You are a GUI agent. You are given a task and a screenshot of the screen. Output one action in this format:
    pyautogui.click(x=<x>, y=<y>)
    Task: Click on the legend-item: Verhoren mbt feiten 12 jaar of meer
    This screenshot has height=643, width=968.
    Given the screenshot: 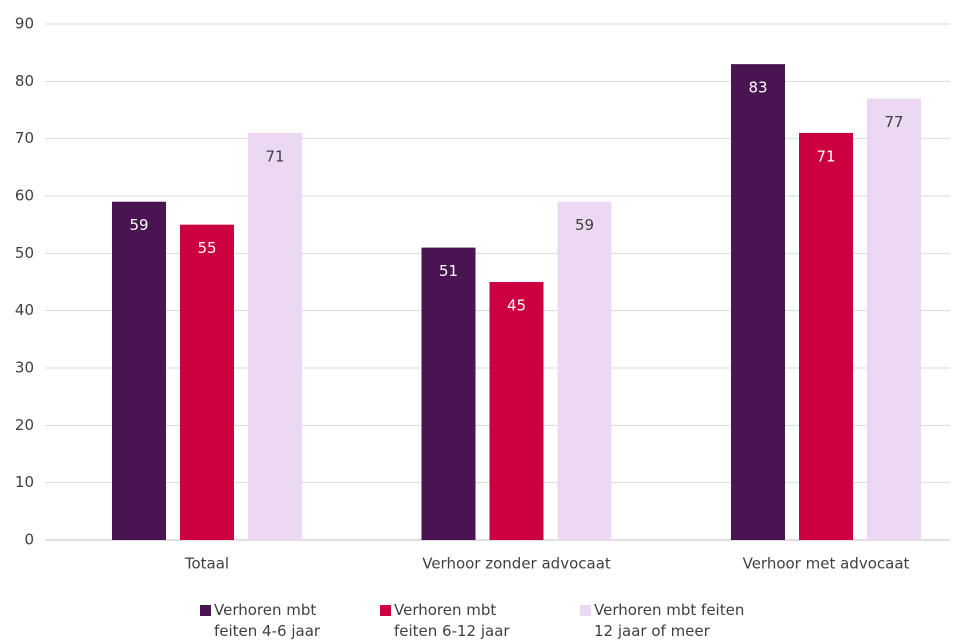 What is the action you would take?
    pyautogui.click(x=710, y=621)
    